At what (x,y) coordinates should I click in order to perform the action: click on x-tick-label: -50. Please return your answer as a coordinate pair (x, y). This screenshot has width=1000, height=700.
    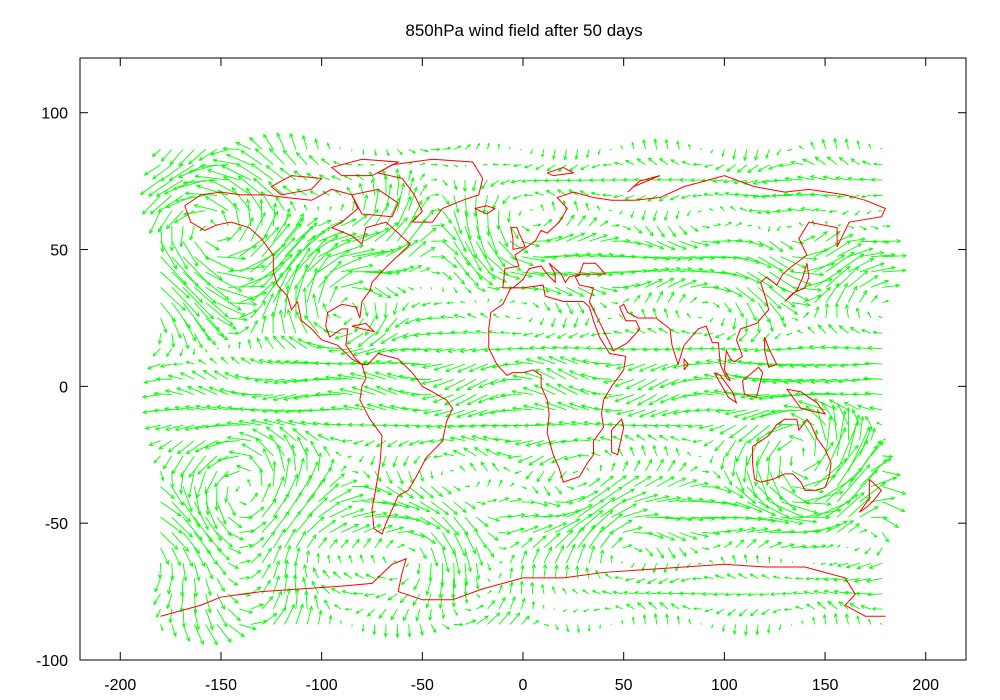
    Looking at the image, I should click on (422, 685).